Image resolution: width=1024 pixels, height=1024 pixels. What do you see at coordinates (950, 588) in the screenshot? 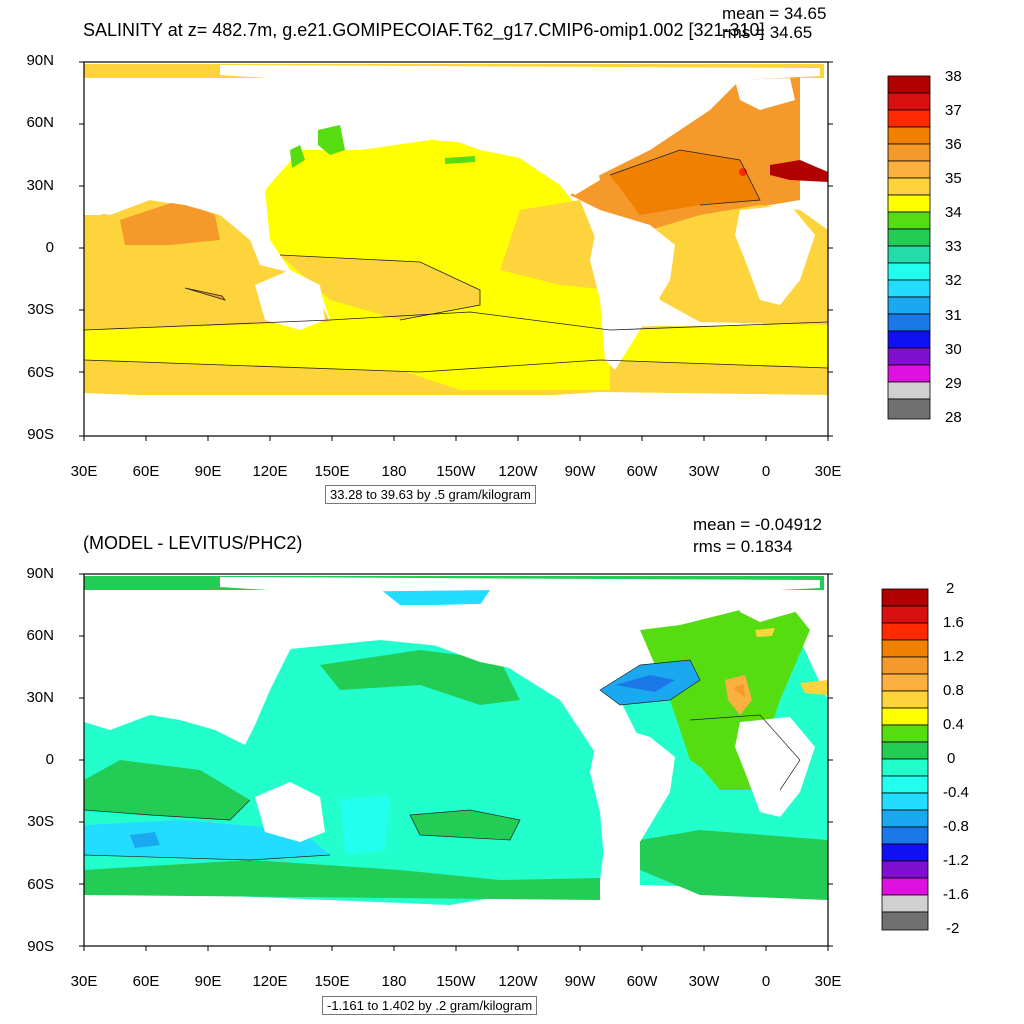
I see `colorbar-label: 2` at bounding box center [950, 588].